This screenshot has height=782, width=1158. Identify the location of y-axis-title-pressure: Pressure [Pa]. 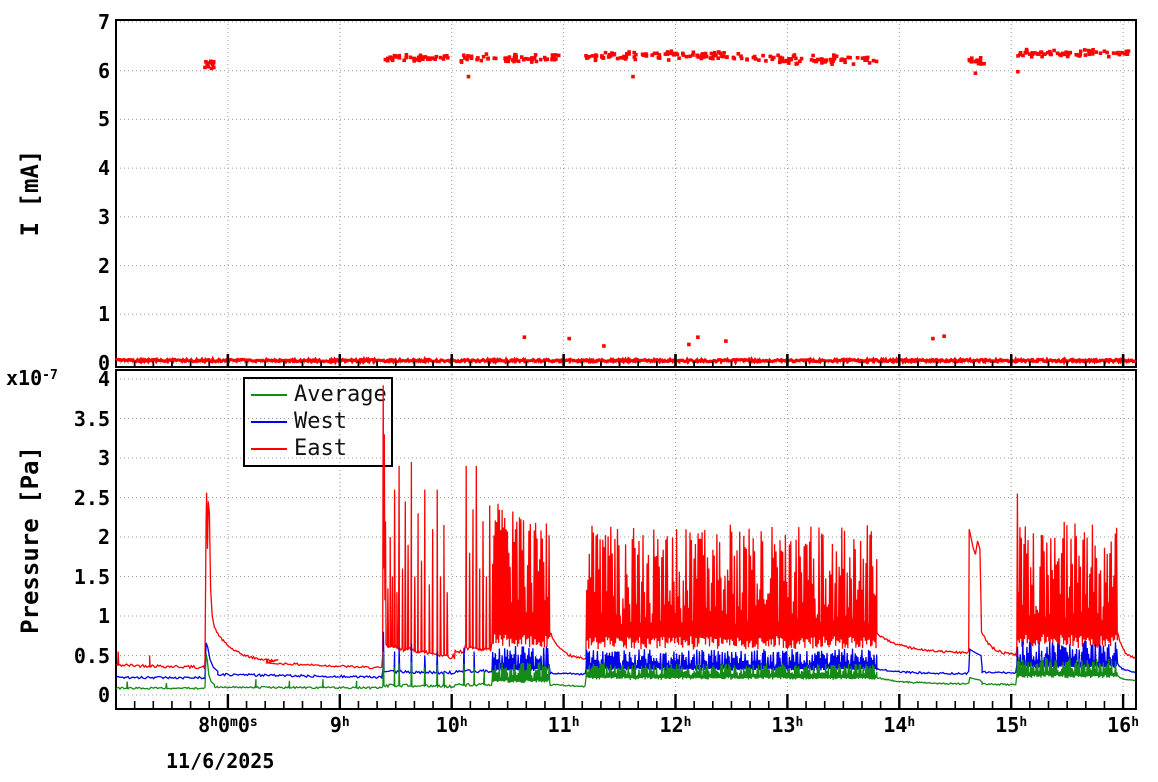
(30, 540).